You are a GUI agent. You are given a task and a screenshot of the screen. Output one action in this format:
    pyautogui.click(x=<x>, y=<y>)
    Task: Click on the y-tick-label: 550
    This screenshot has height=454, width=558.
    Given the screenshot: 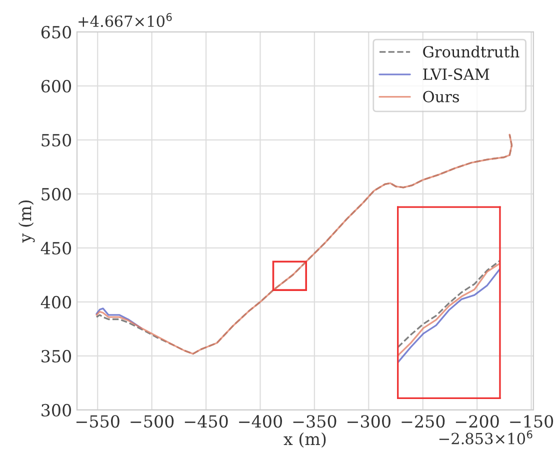 What is the action you would take?
    pyautogui.click(x=57, y=140)
    